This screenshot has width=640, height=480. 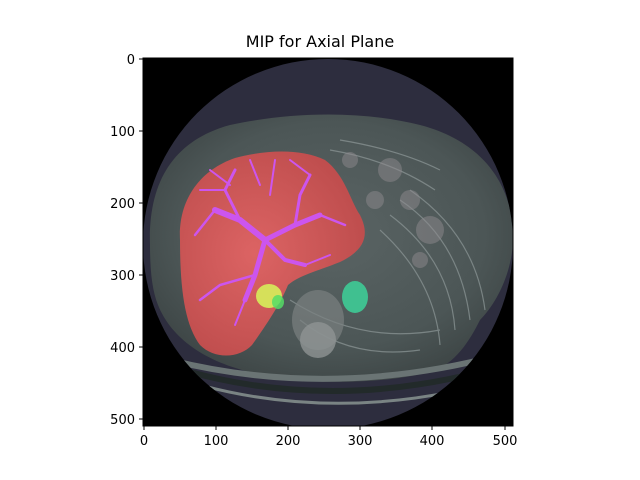 What do you see at coordinates (131, 60) in the screenshot?
I see `y-tick-0: 0` at bounding box center [131, 60].